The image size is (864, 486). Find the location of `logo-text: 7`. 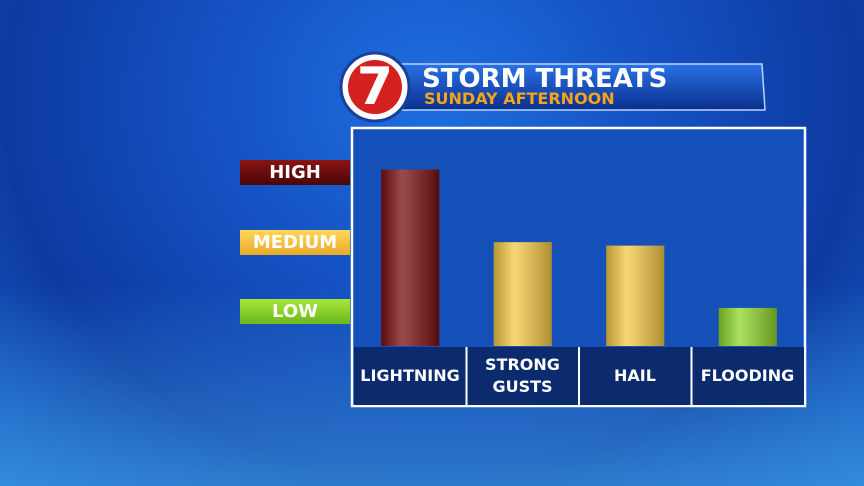

logo-text: 7 is located at coordinates (375, 87).